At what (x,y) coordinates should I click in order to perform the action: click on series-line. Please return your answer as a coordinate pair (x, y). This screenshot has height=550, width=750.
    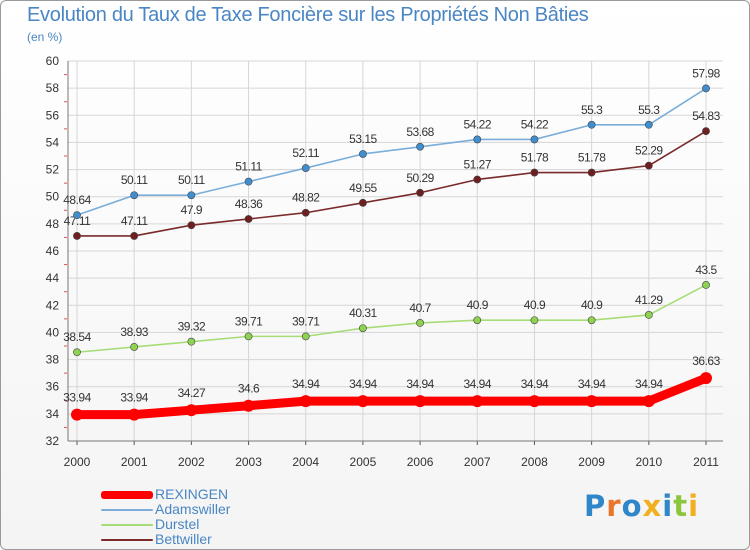
    Looking at the image, I should click on (391, 396).